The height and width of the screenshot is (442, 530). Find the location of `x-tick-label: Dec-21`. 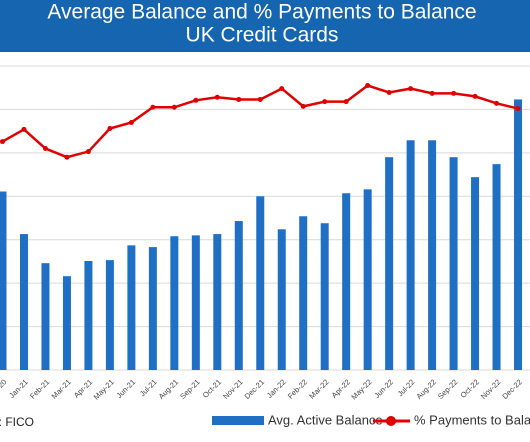

x-tick-label: Dec-21 is located at coordinates (254, 388).